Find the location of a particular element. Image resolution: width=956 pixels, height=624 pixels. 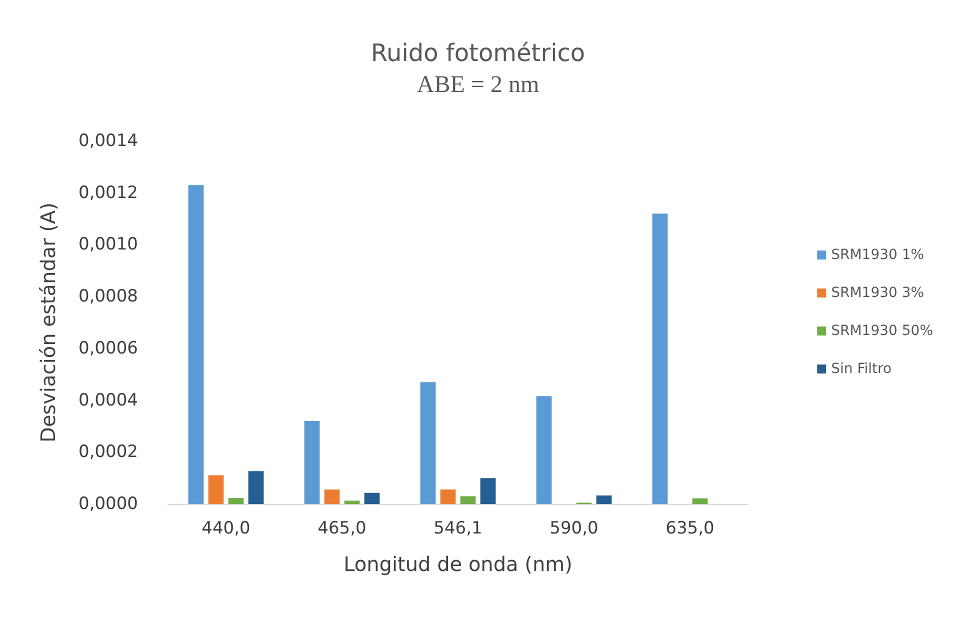

y-axis-title: Desviación estándar (A) is located at coordinates (48, 322).